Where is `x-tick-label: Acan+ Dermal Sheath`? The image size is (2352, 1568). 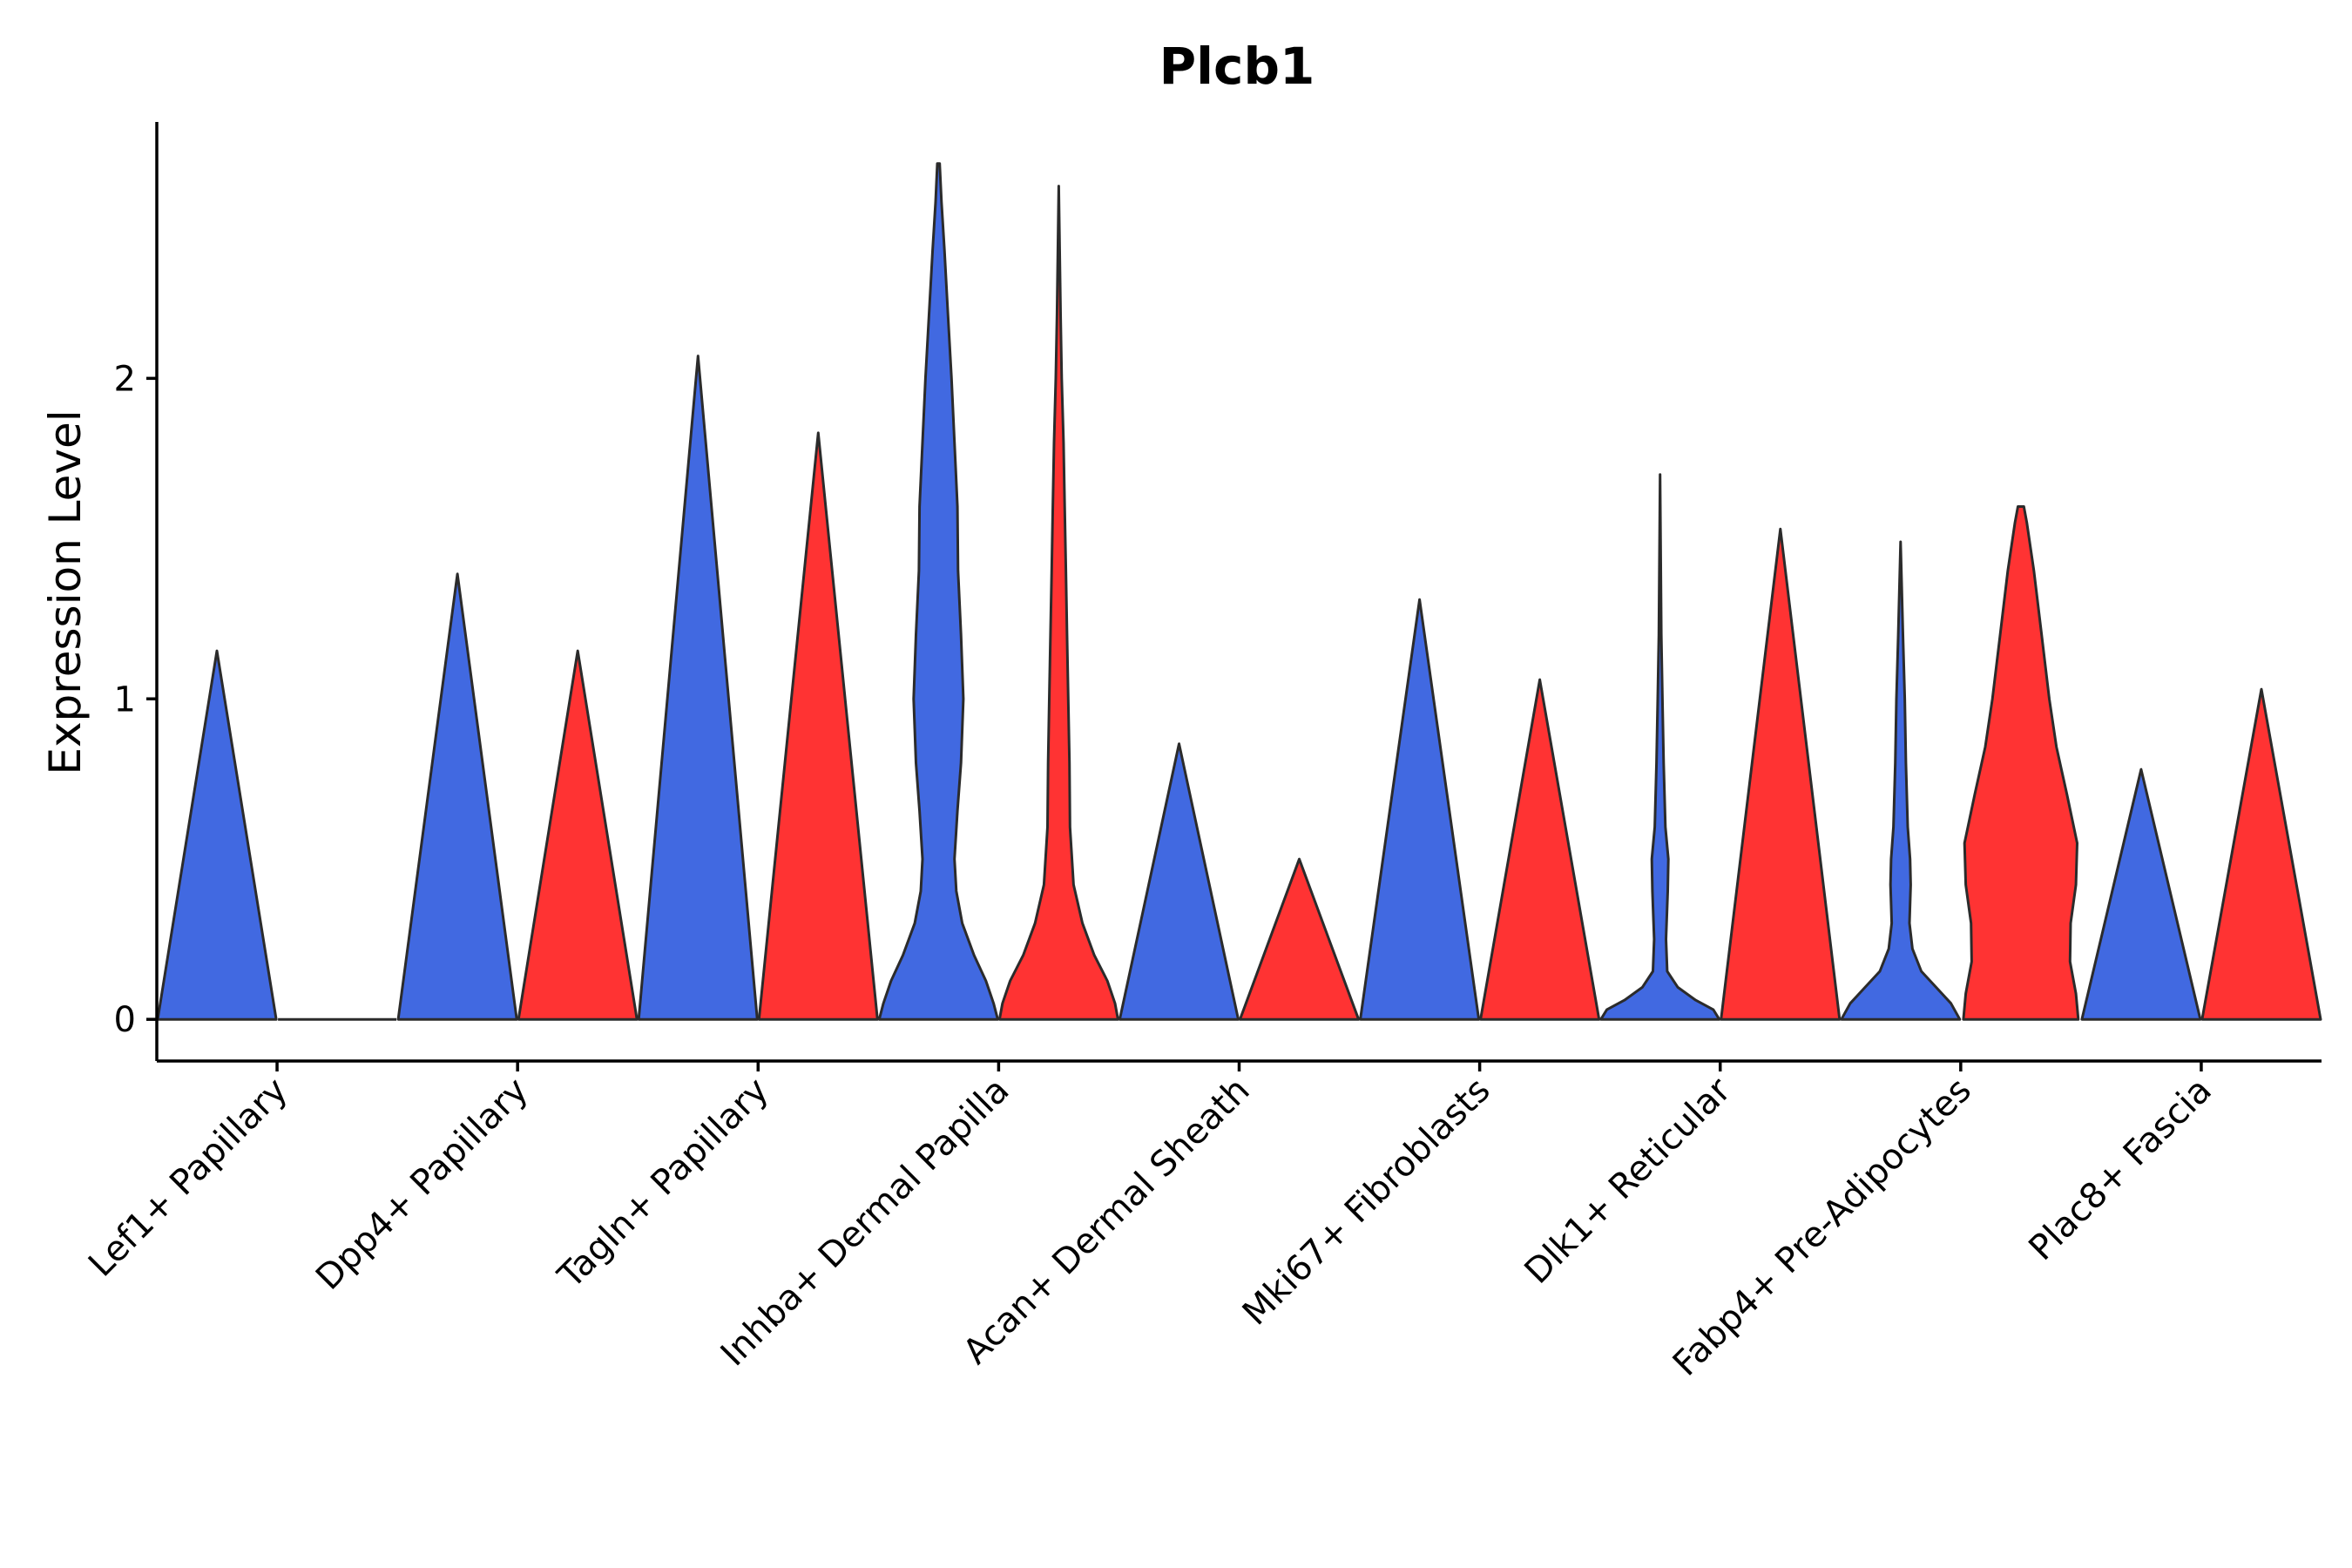 x-tick-label: Acan+ Dermal Sheath is located at coordinates (1107, 1222).